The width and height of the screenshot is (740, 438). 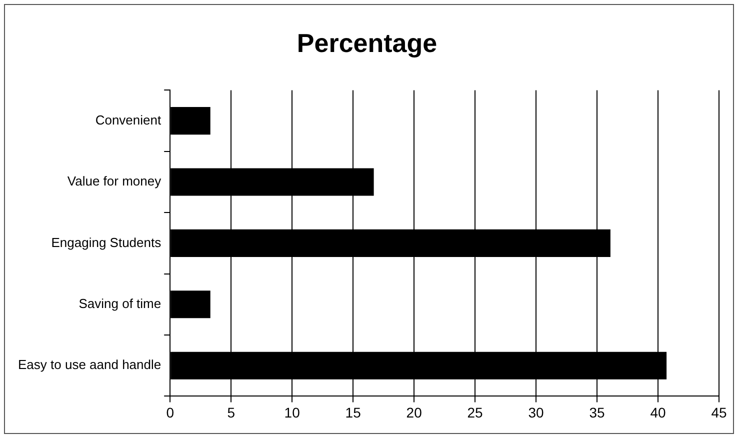 What do you see at coordinates (597, 412) in the screenshot?
I see `x-tick-label: 35` at bounding box center [597, 412].